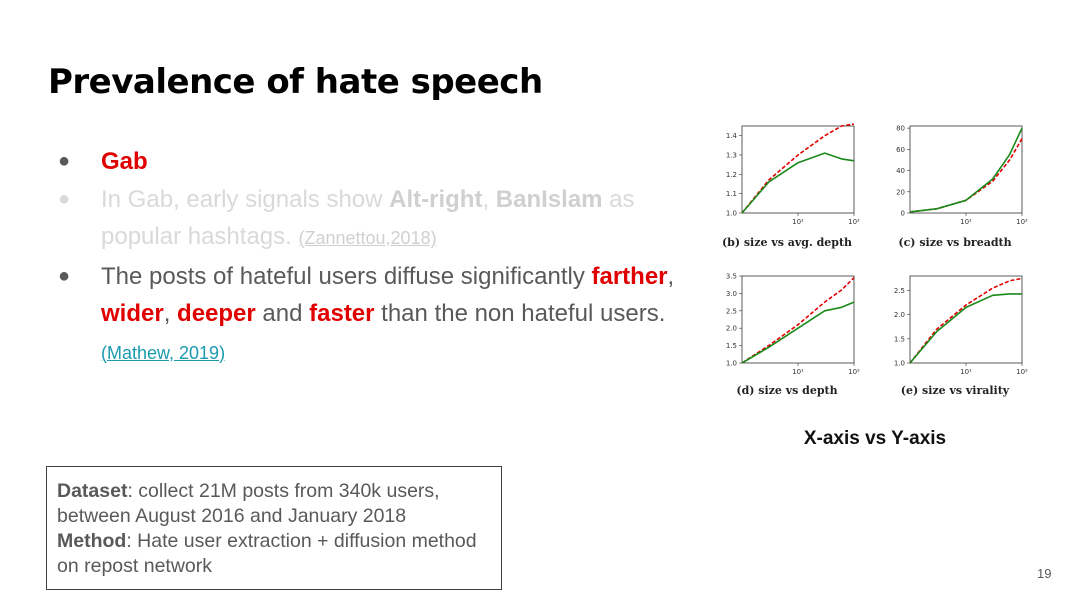  What do you see at coordinates (731, 194) in the screenshot?
I see `y-tick-label: 1.1` at bounding box center [731, 194].